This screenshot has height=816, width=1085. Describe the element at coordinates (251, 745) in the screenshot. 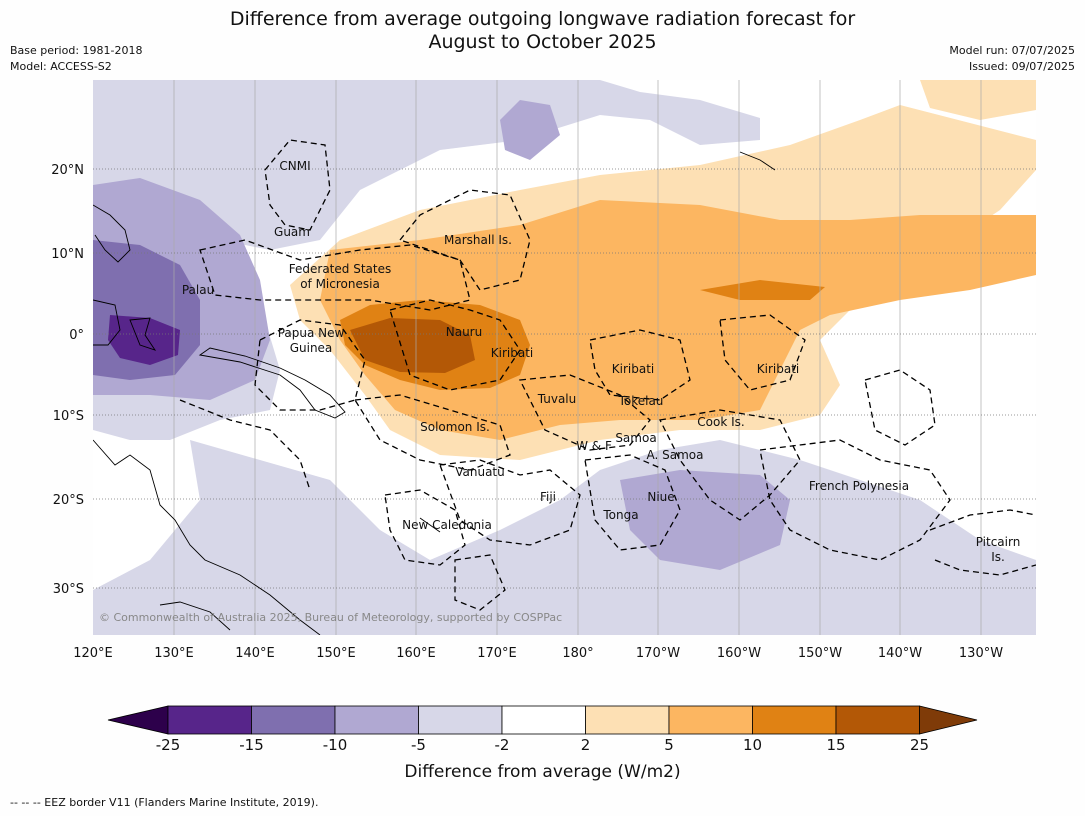

I see `colorbar-tick-label: -15` at that location.